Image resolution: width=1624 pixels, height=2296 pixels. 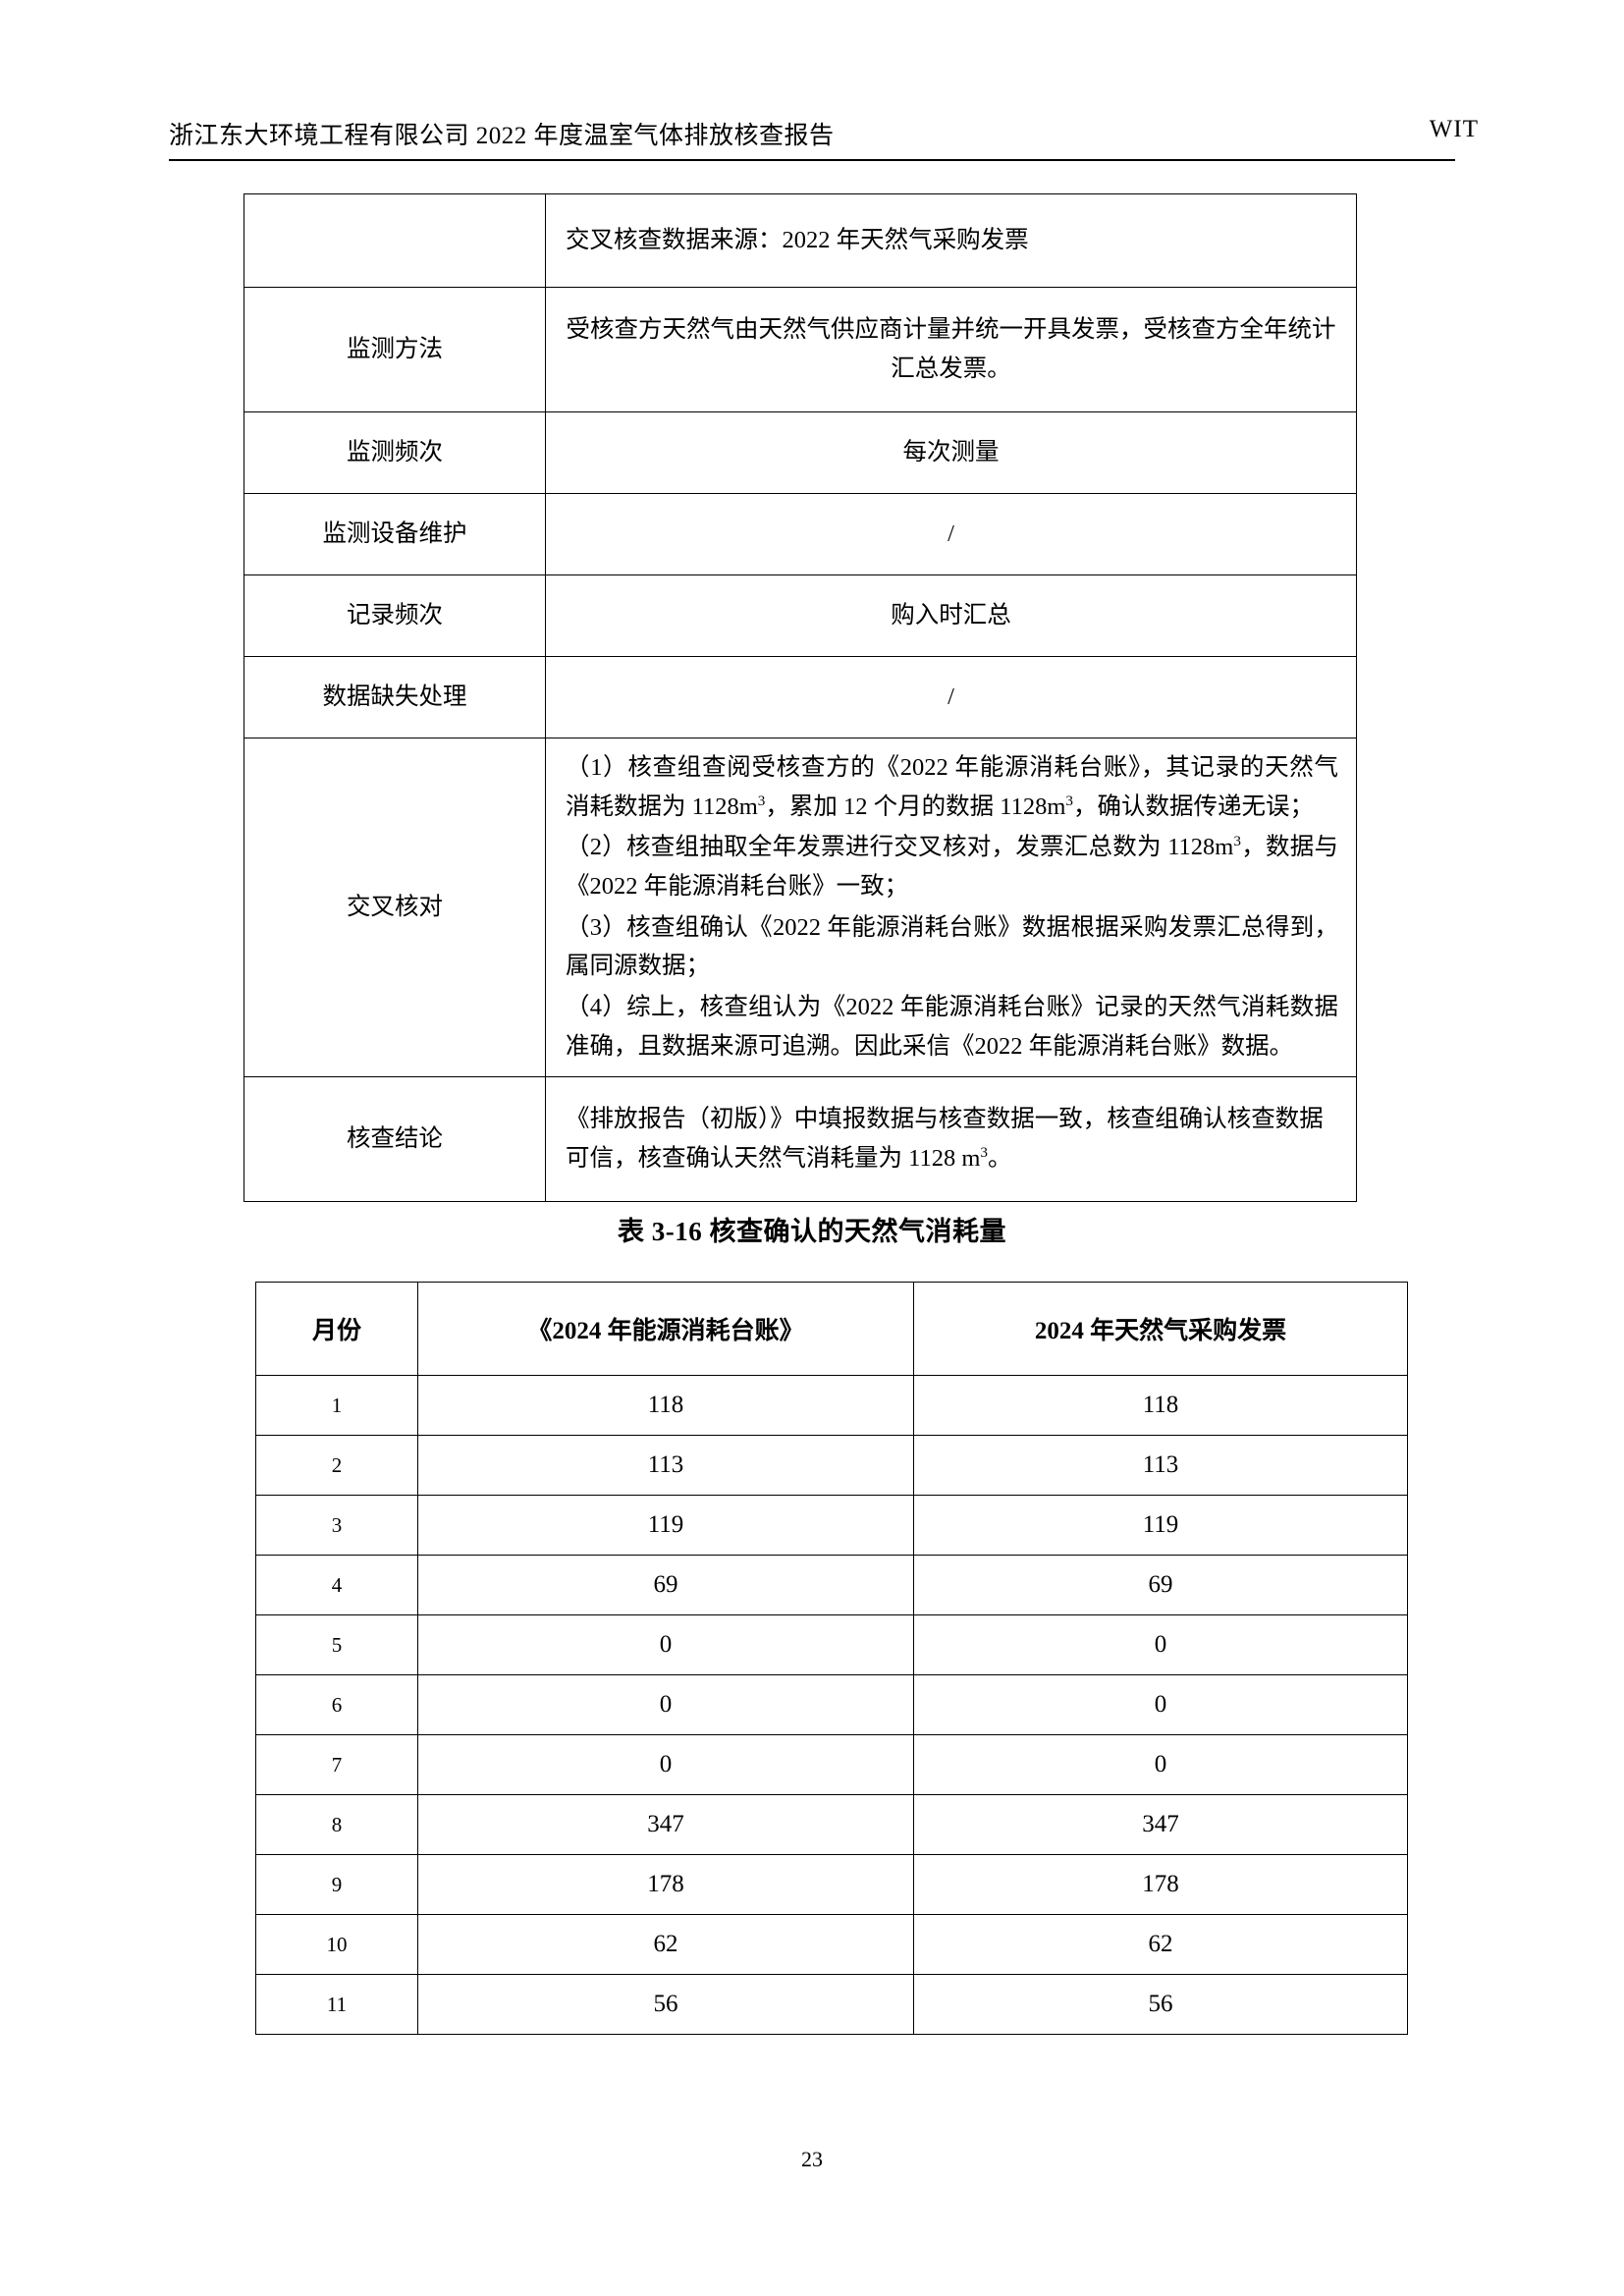 What do you see at coordinates (336, 1525) in the screenshot?
I see `cell-month: 3` at bounding box center [336, 1525].